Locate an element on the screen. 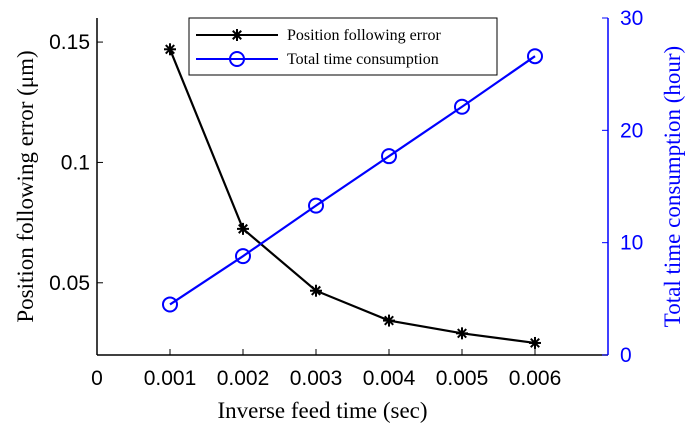  y-left-tick-label: 0.05 is located at coordinates (69, 283).